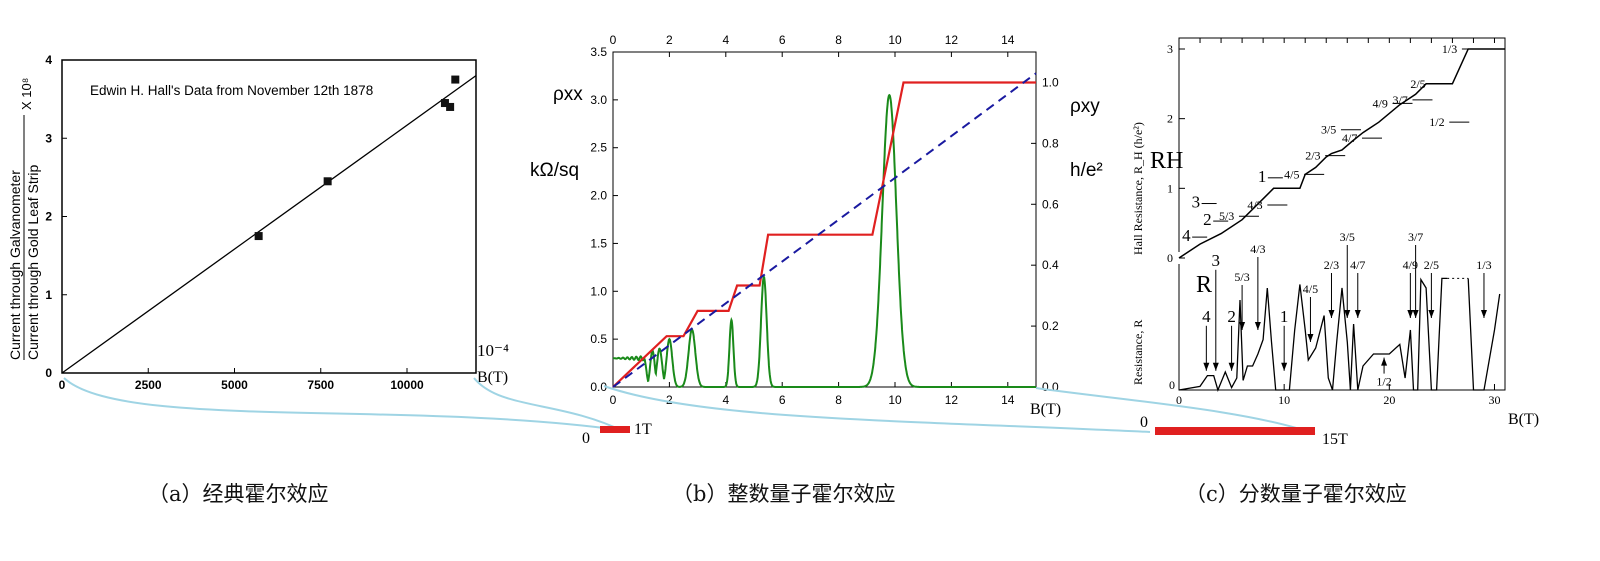  Describe the element at coordinates (1284, 400) in the screenshot. I see `x-tick-label: 10` at that location.